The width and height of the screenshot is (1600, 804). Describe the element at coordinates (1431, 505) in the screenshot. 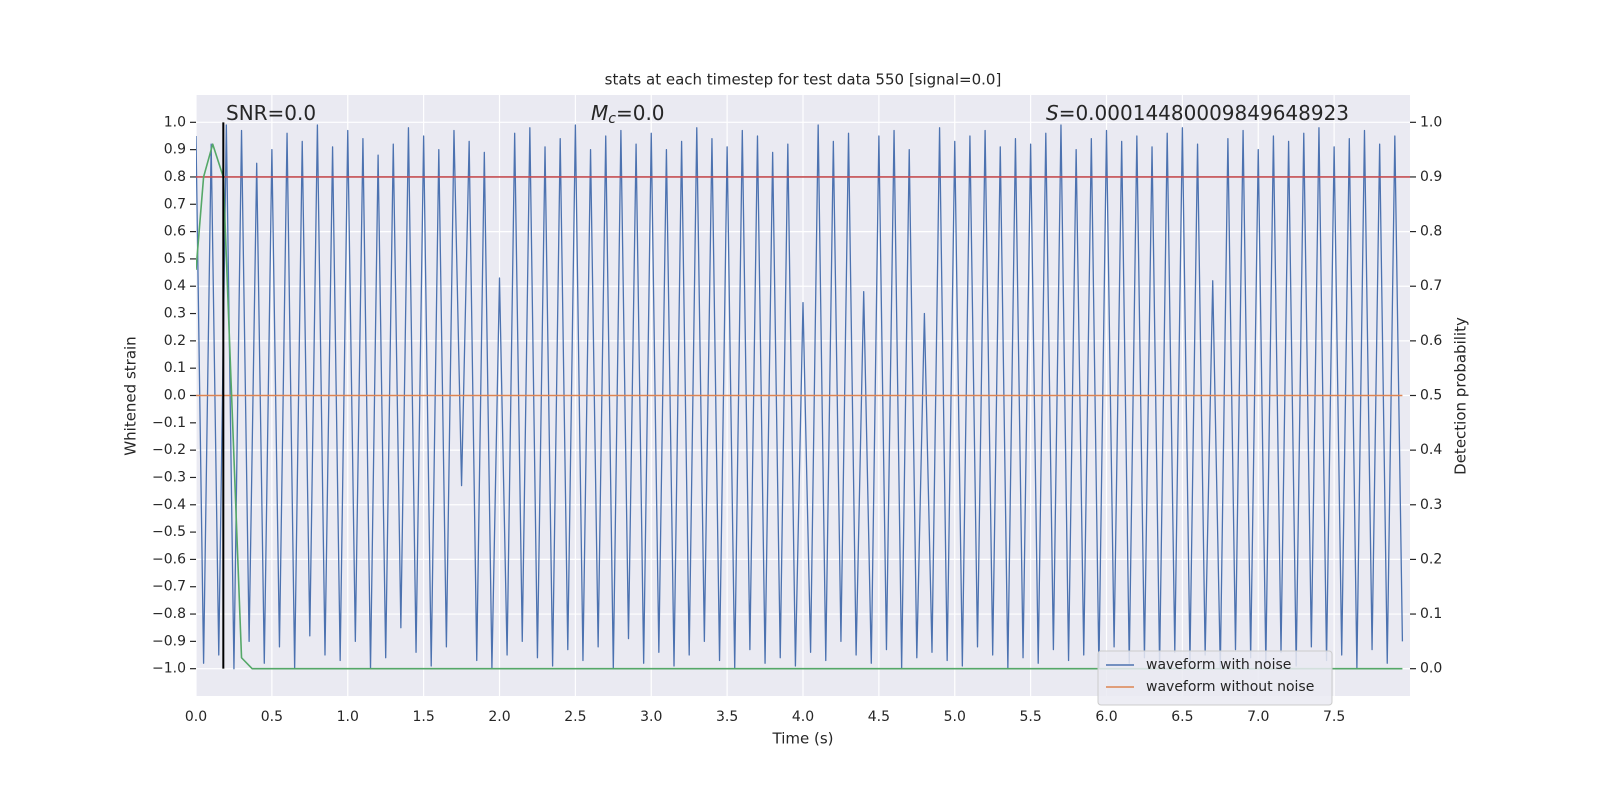

I see `y2-tick-label: 0.3` at that location.